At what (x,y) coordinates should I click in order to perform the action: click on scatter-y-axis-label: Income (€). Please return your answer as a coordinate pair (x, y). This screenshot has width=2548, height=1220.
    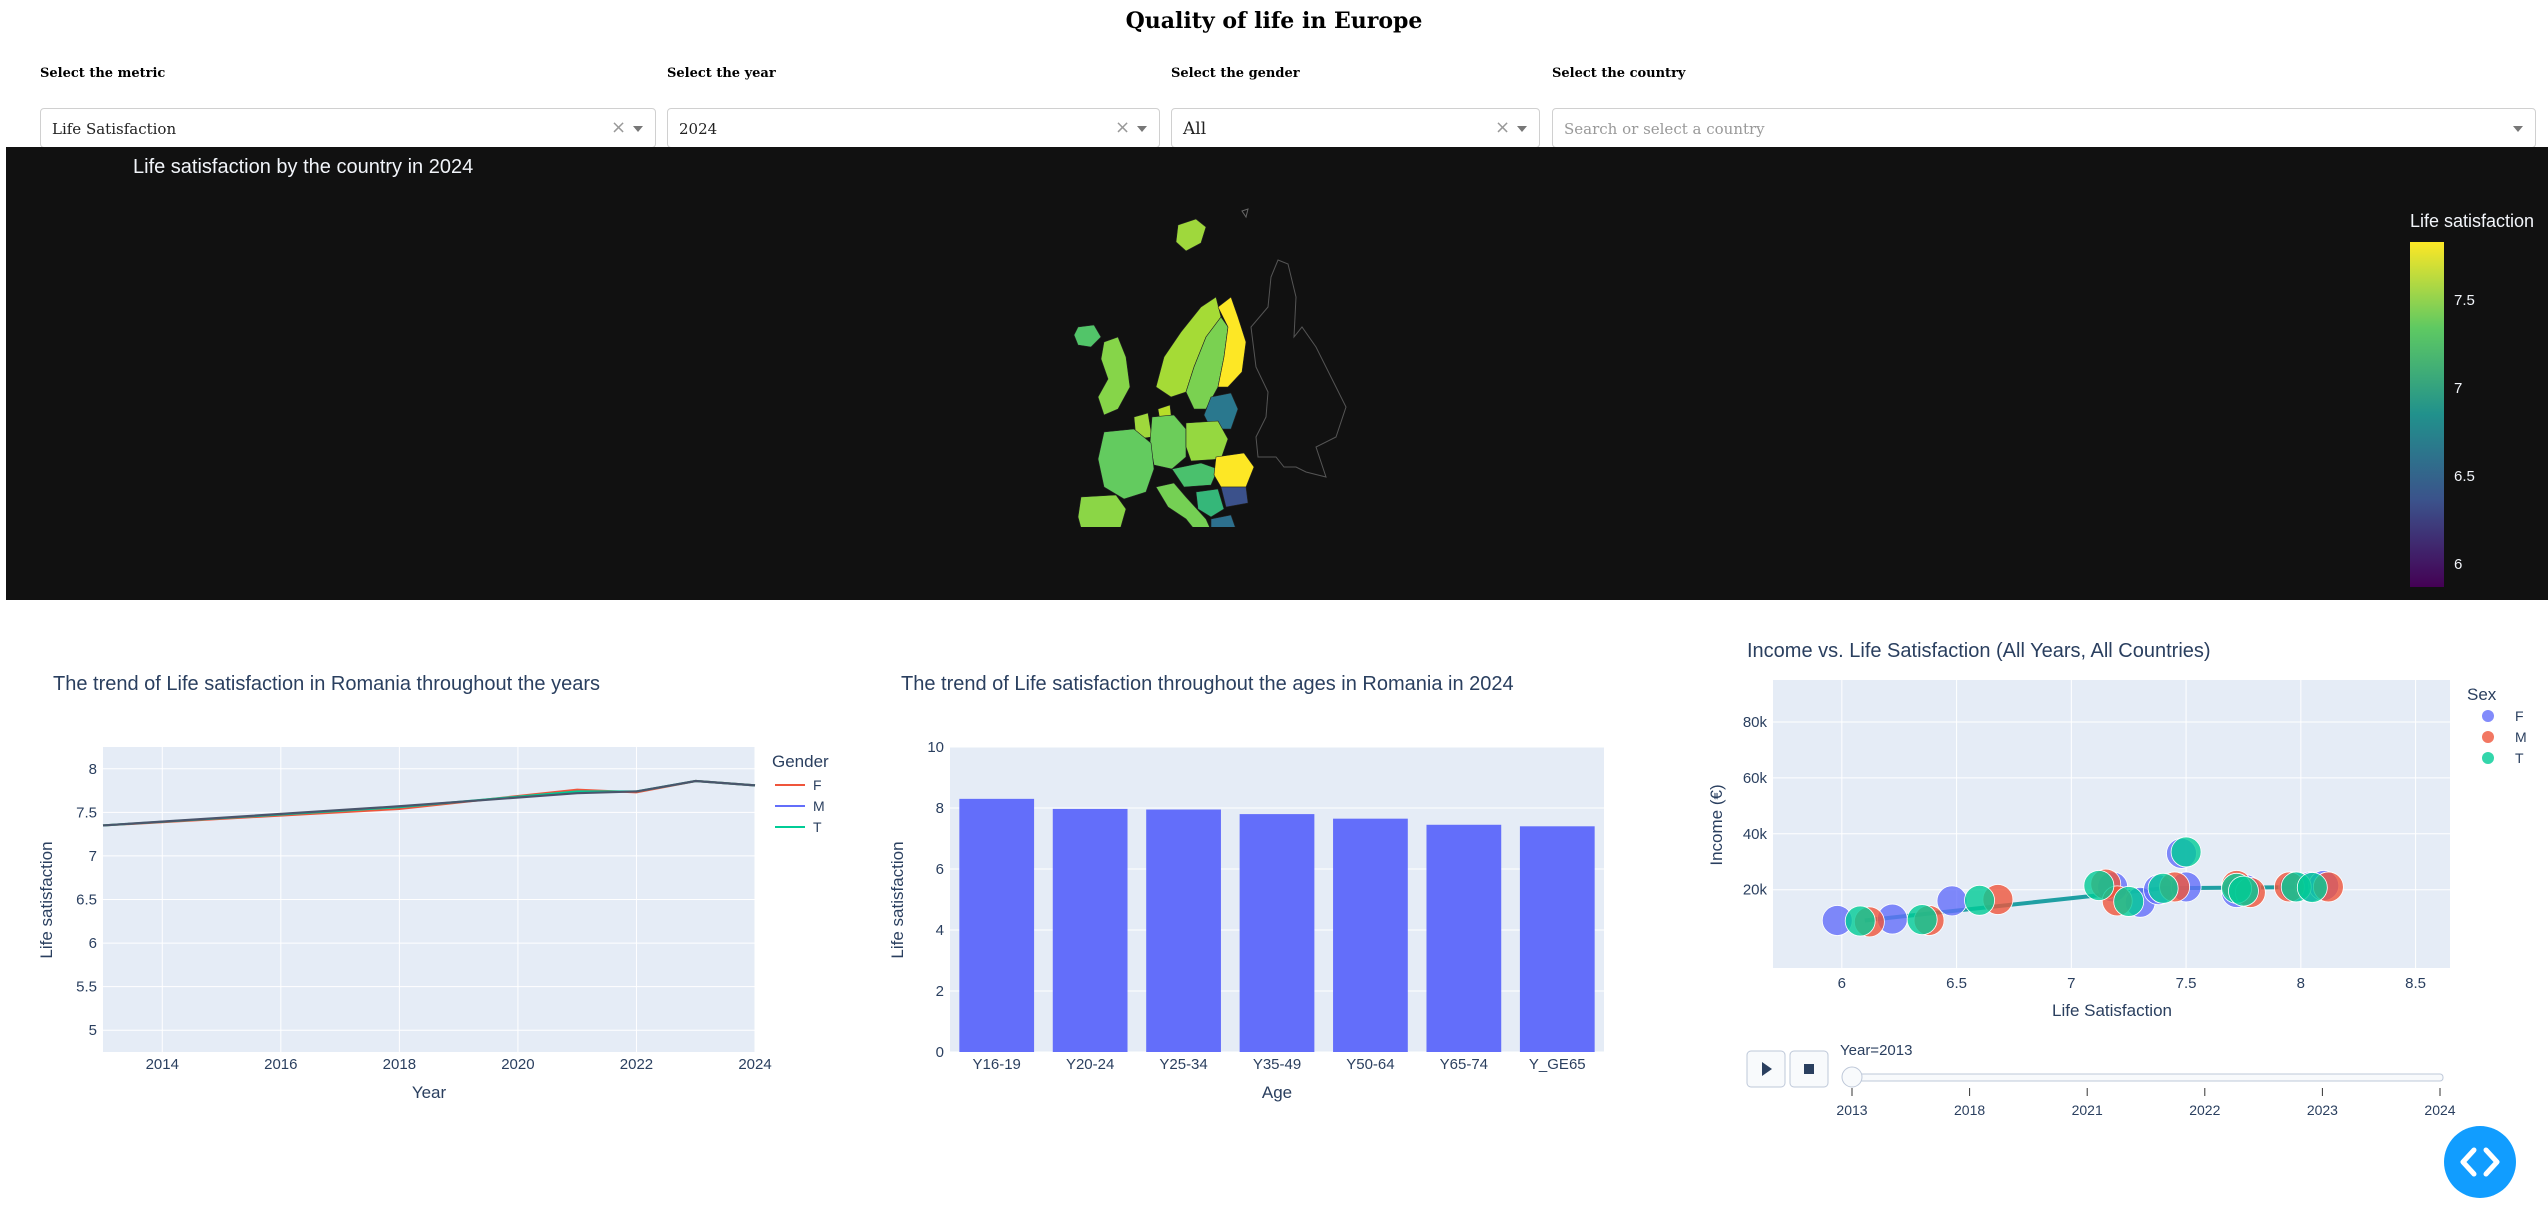
    Looking at the image, I should click on (1716, 824).